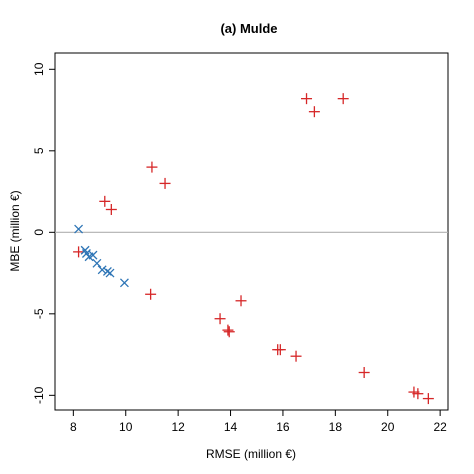 This screenshot has height=474, width=474. I want to click on chart-title: (a) Mulde, so click(248, 28).